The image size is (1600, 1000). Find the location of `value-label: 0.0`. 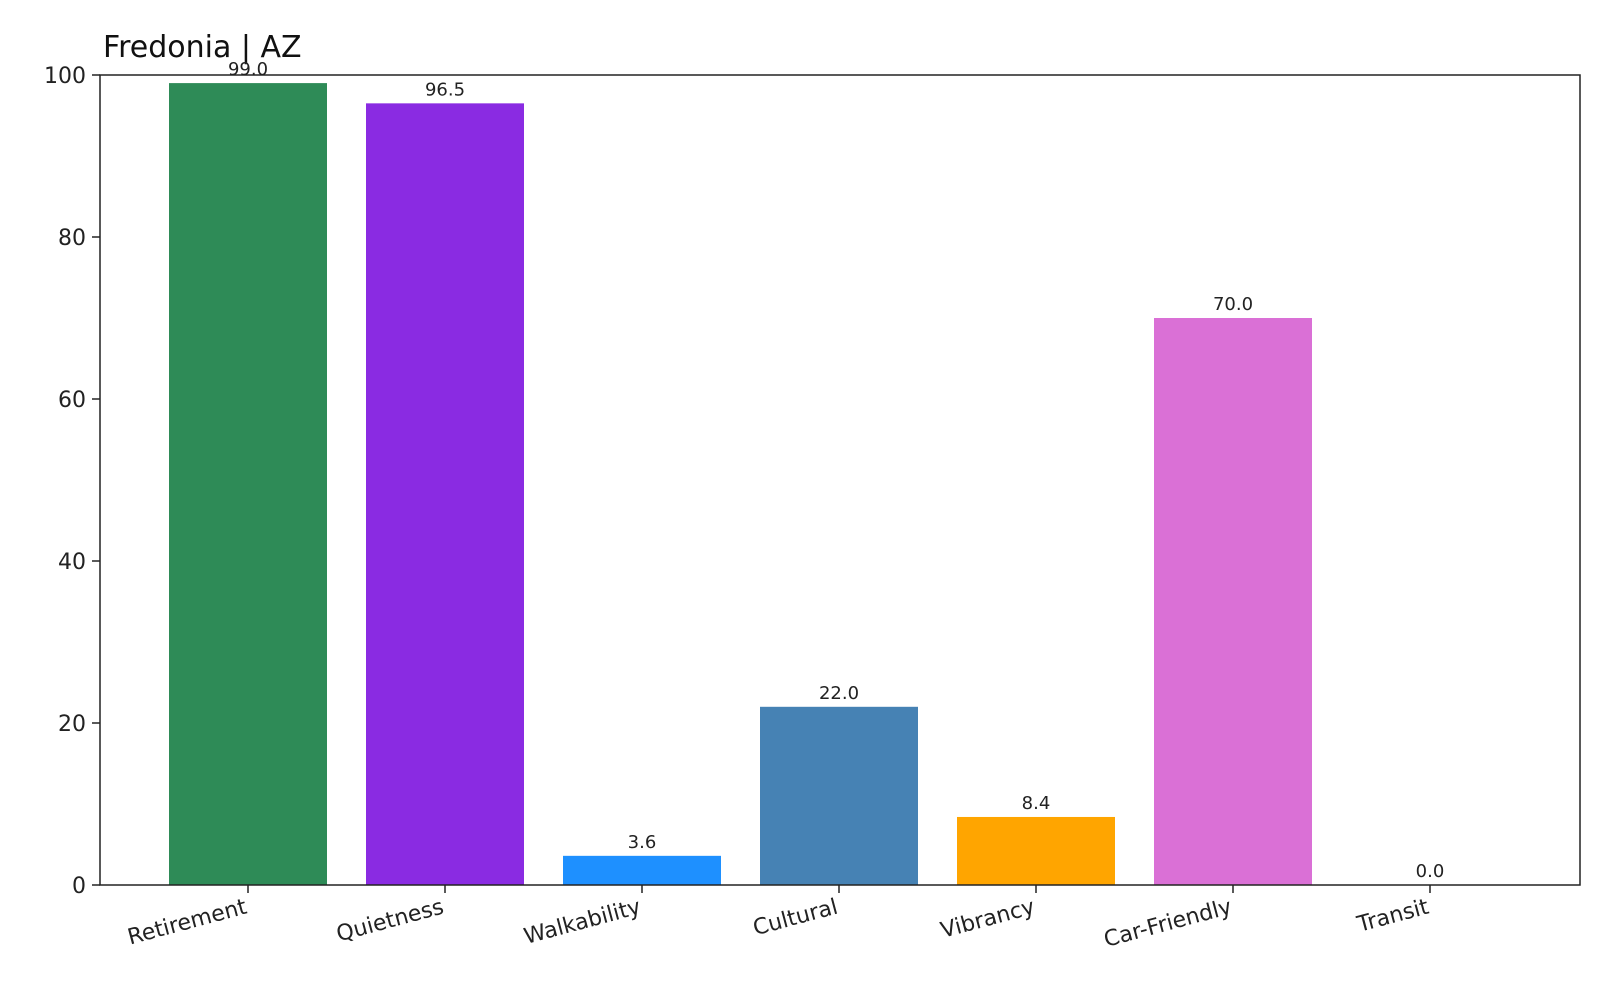

value-label: 0.0 is located at coordinates (1430, 871).